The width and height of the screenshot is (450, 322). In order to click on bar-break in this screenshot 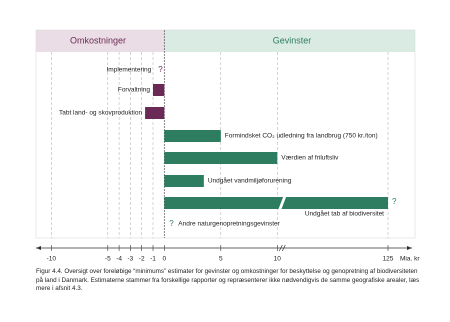, I will do `click(282, 203)`.